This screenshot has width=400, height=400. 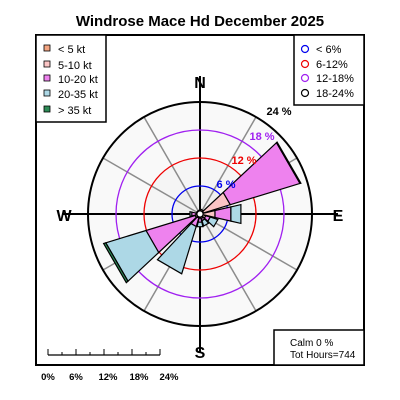 I want to click on ring-legend: < 6% 6-12% 12-18% 18-24%, so click(x=329, y=70).